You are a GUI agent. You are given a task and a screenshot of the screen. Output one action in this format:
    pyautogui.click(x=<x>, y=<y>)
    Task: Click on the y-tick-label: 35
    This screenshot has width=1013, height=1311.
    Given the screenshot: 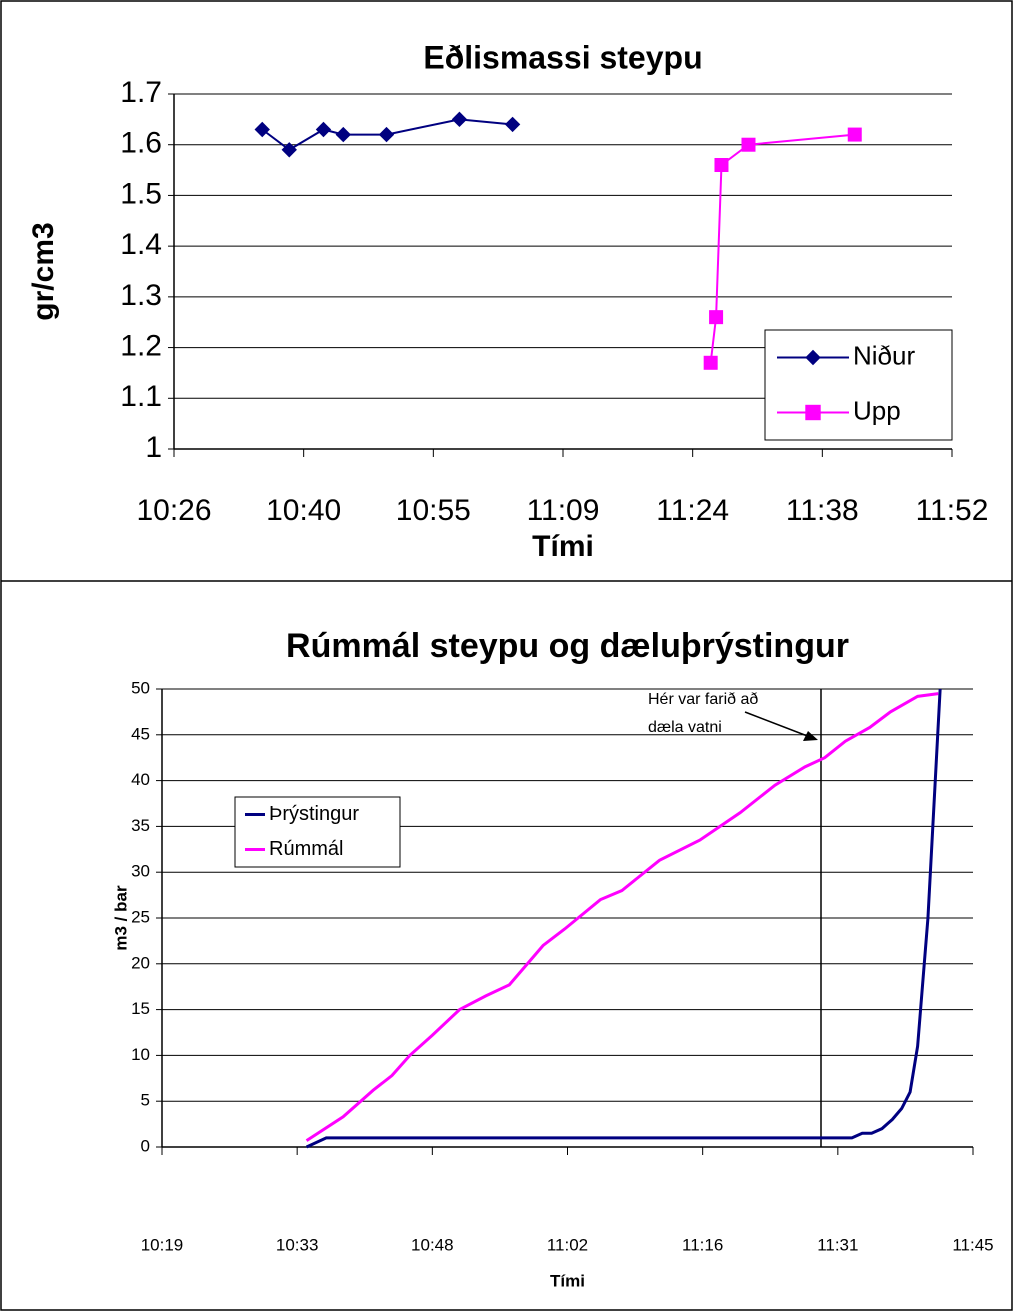 What is the action you would take?
    pyautogui.click(x=140, y=825)
    